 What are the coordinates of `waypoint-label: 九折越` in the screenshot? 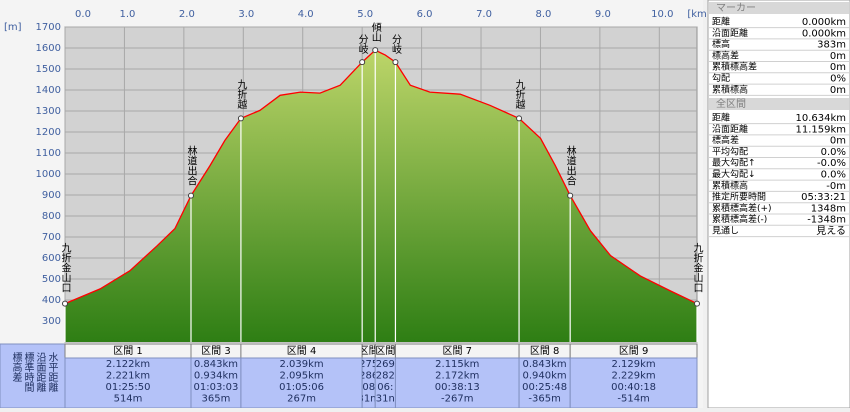 It's located at (519, 94).